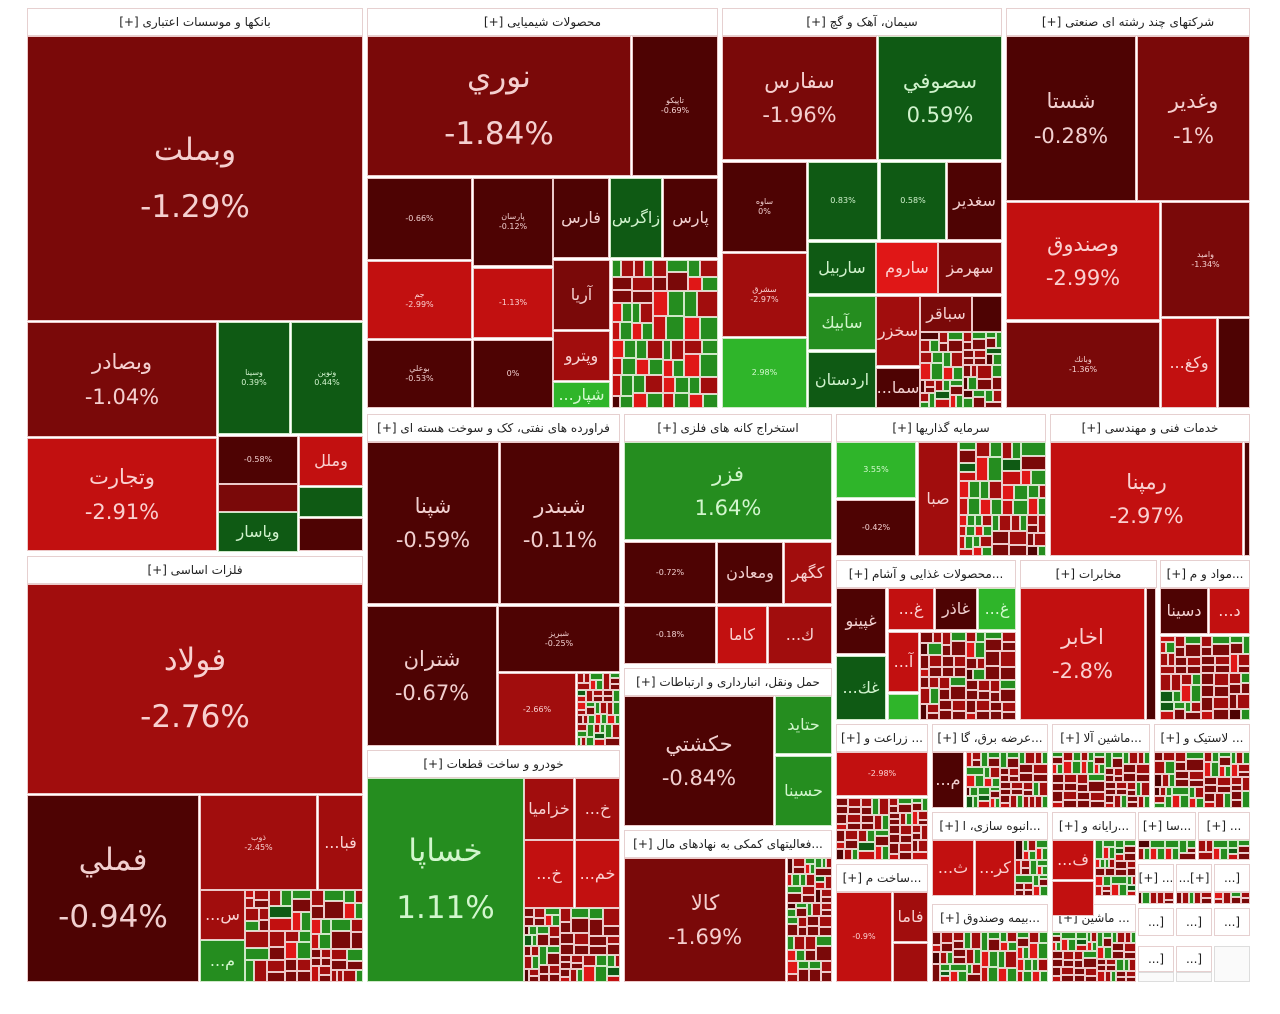 Image resolution: width=1280 pixels, height=1014 pixels. Describe the element at coordinates (862, 22) in the screenshot. I see `sector-header: سیمان، آهک و گچ [+]` at that location.